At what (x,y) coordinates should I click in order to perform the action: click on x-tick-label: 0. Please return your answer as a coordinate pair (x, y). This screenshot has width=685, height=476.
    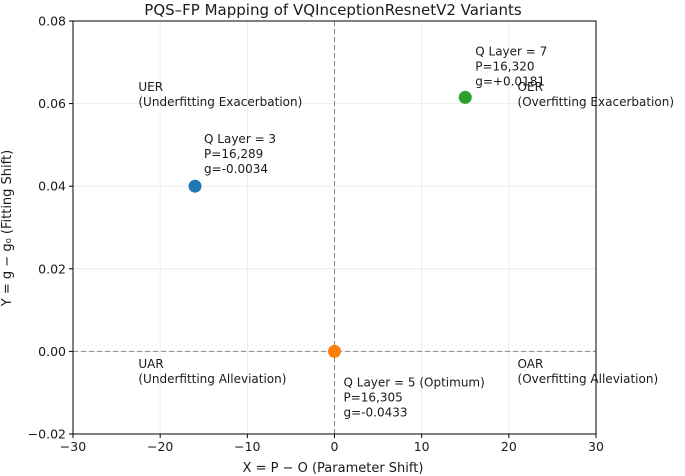
    Looking at the image, I should click on (335, 446).